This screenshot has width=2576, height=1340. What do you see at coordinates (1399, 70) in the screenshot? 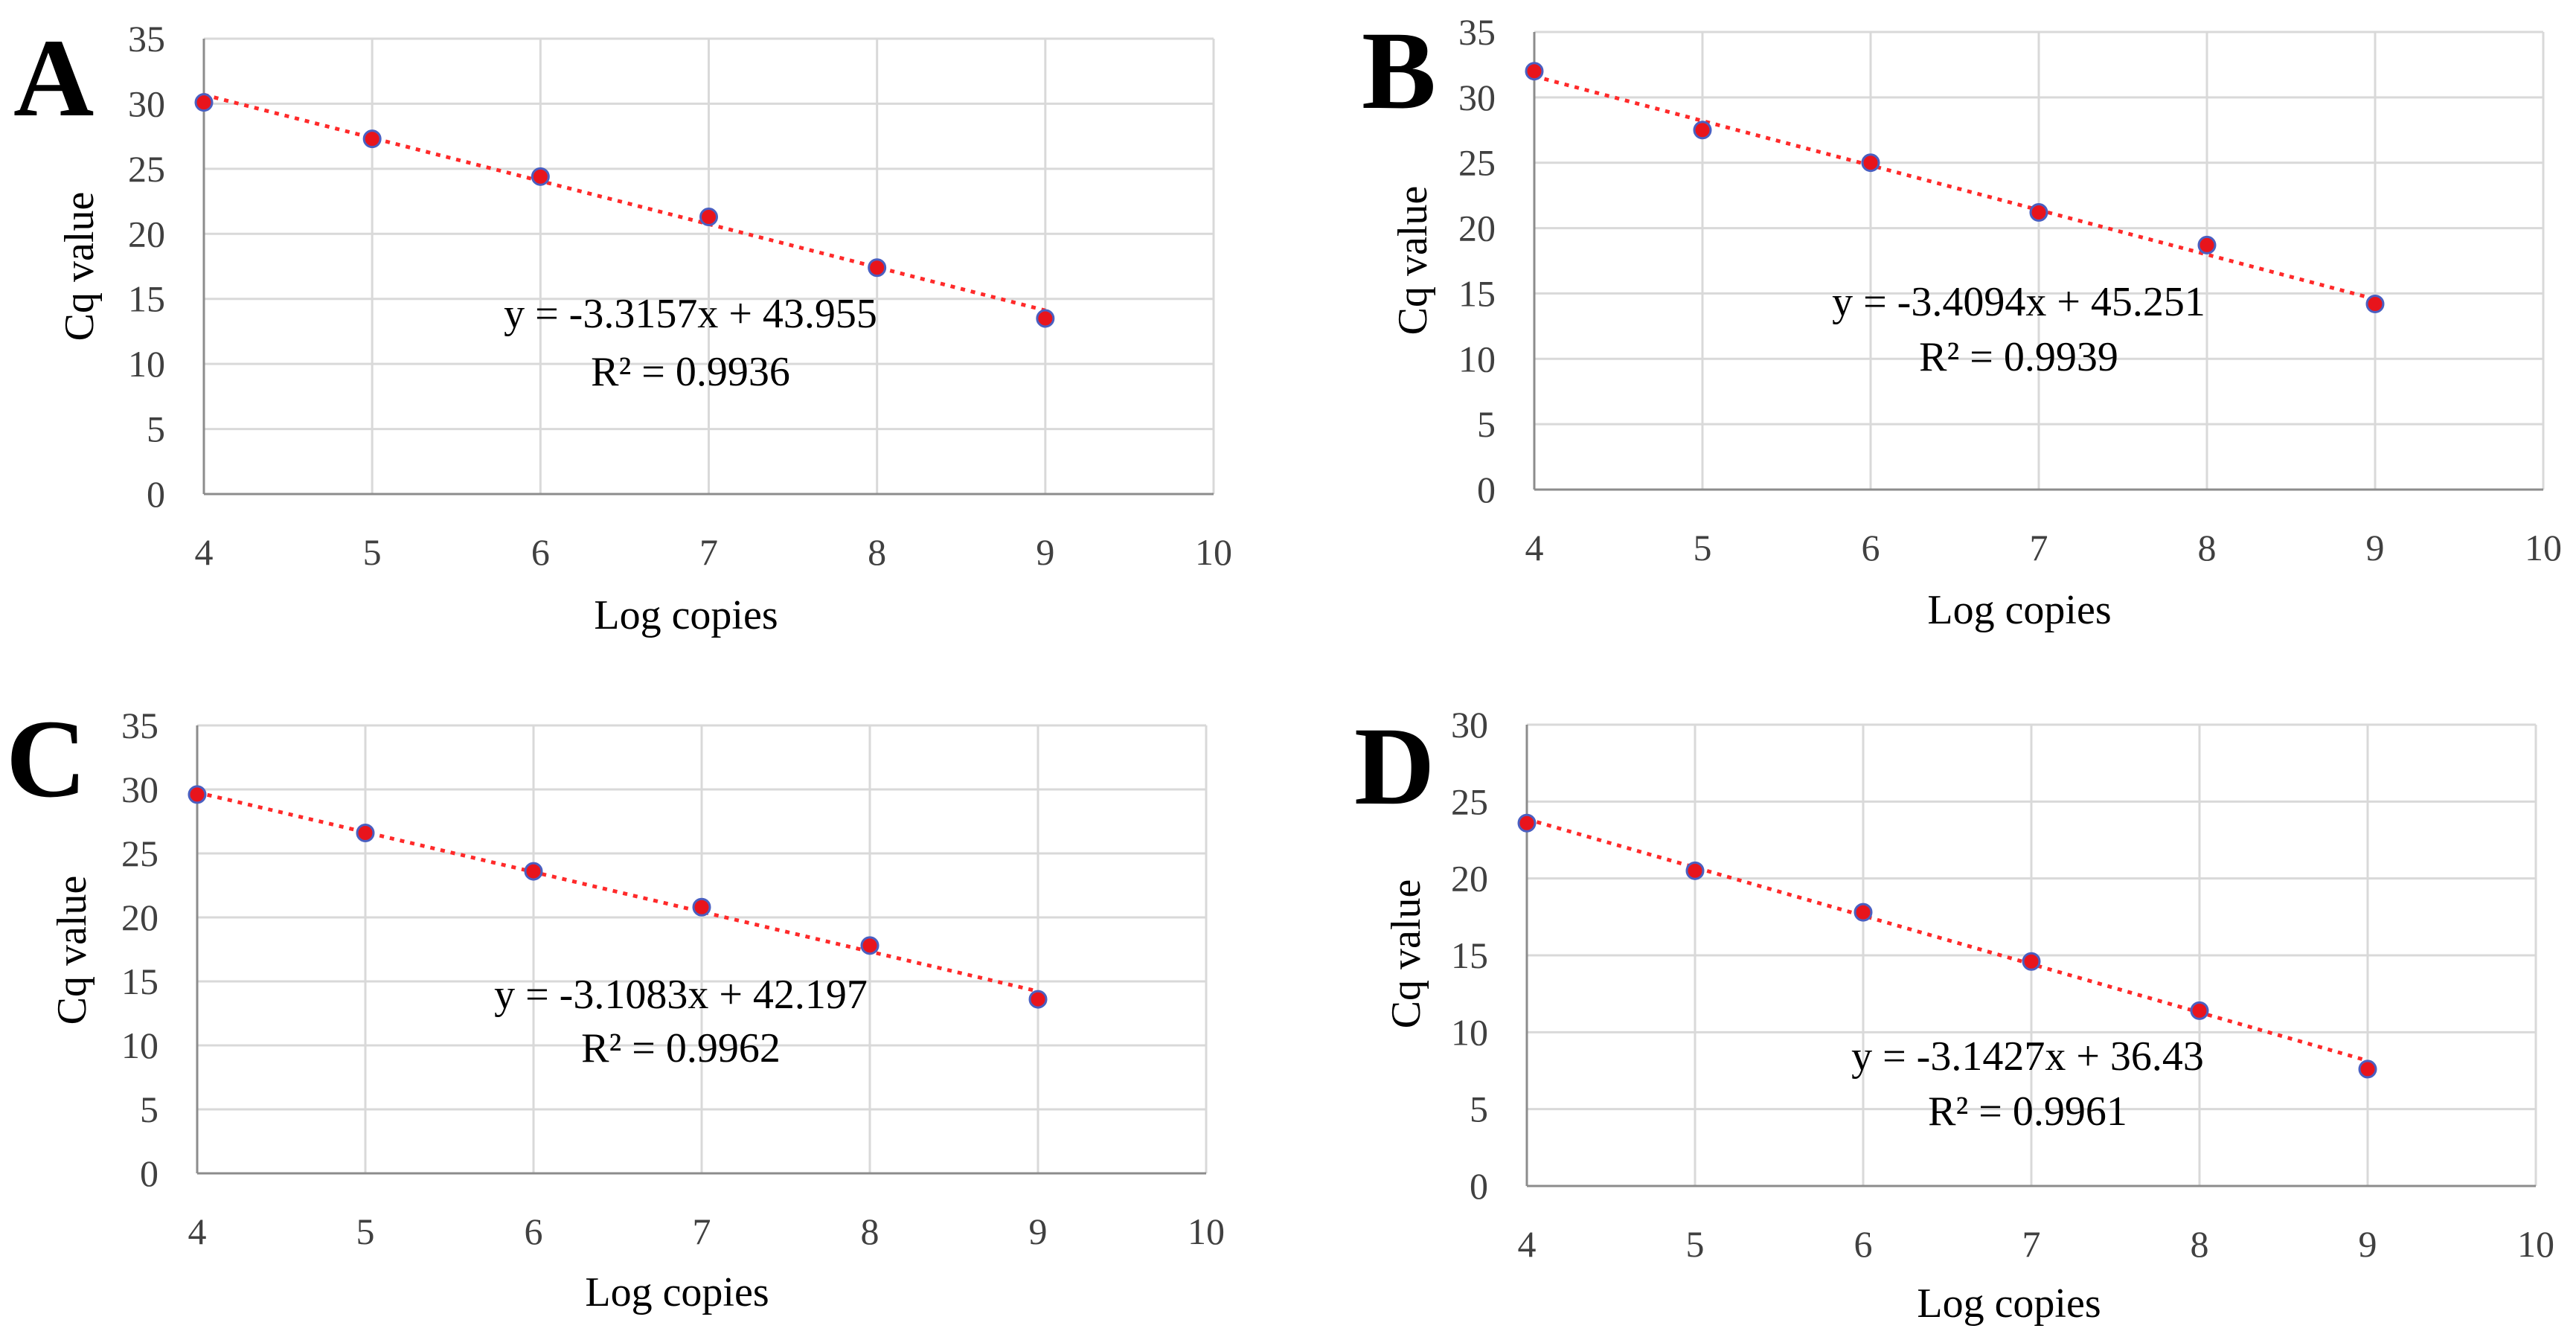
I see `panel-label: B` at bounding box center [1399, 70].